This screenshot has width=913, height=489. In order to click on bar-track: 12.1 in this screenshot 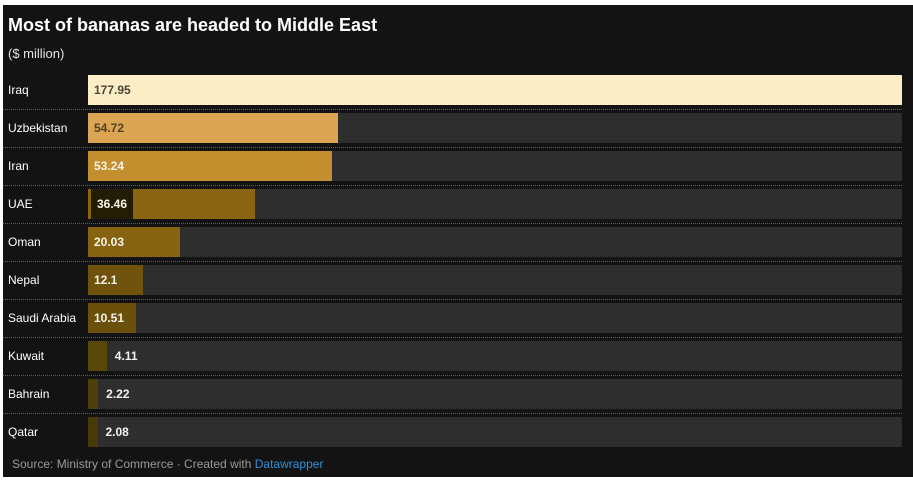, I will do `click(495, 280)`.